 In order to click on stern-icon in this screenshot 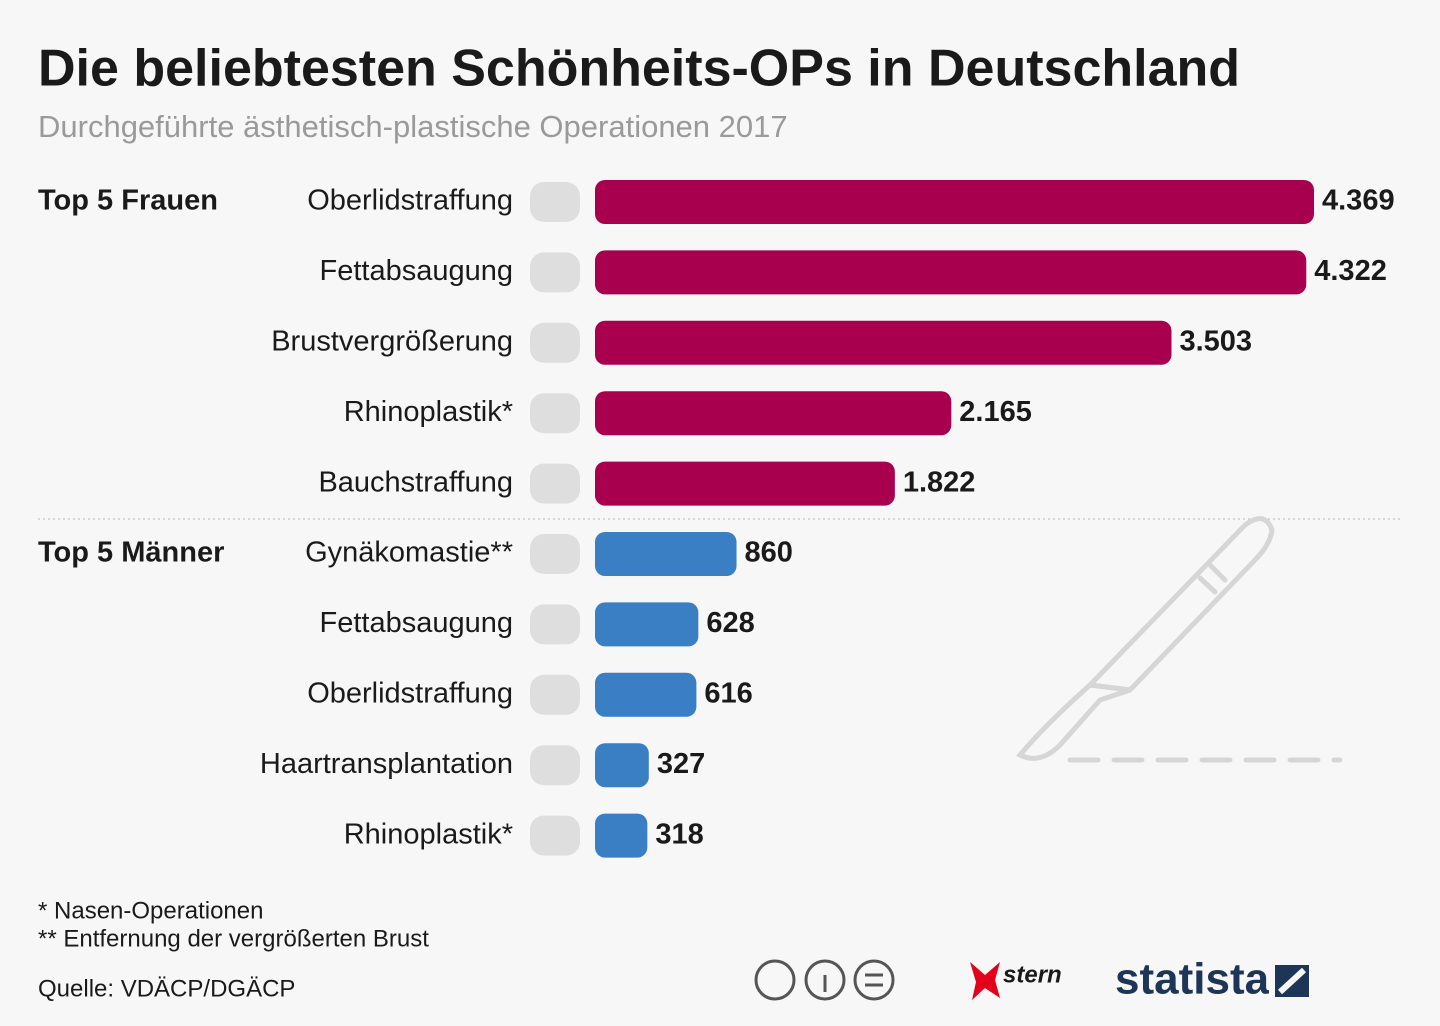, I will do `click(985, 981)`.